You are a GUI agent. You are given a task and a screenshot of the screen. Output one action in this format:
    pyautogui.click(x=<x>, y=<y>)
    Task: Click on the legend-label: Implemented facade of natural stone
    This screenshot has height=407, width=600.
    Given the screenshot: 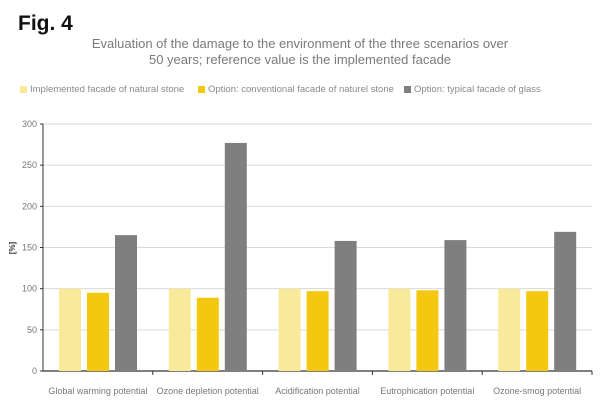 What is the action you would take?
    pyautogui.click(x=107, y=89)
    